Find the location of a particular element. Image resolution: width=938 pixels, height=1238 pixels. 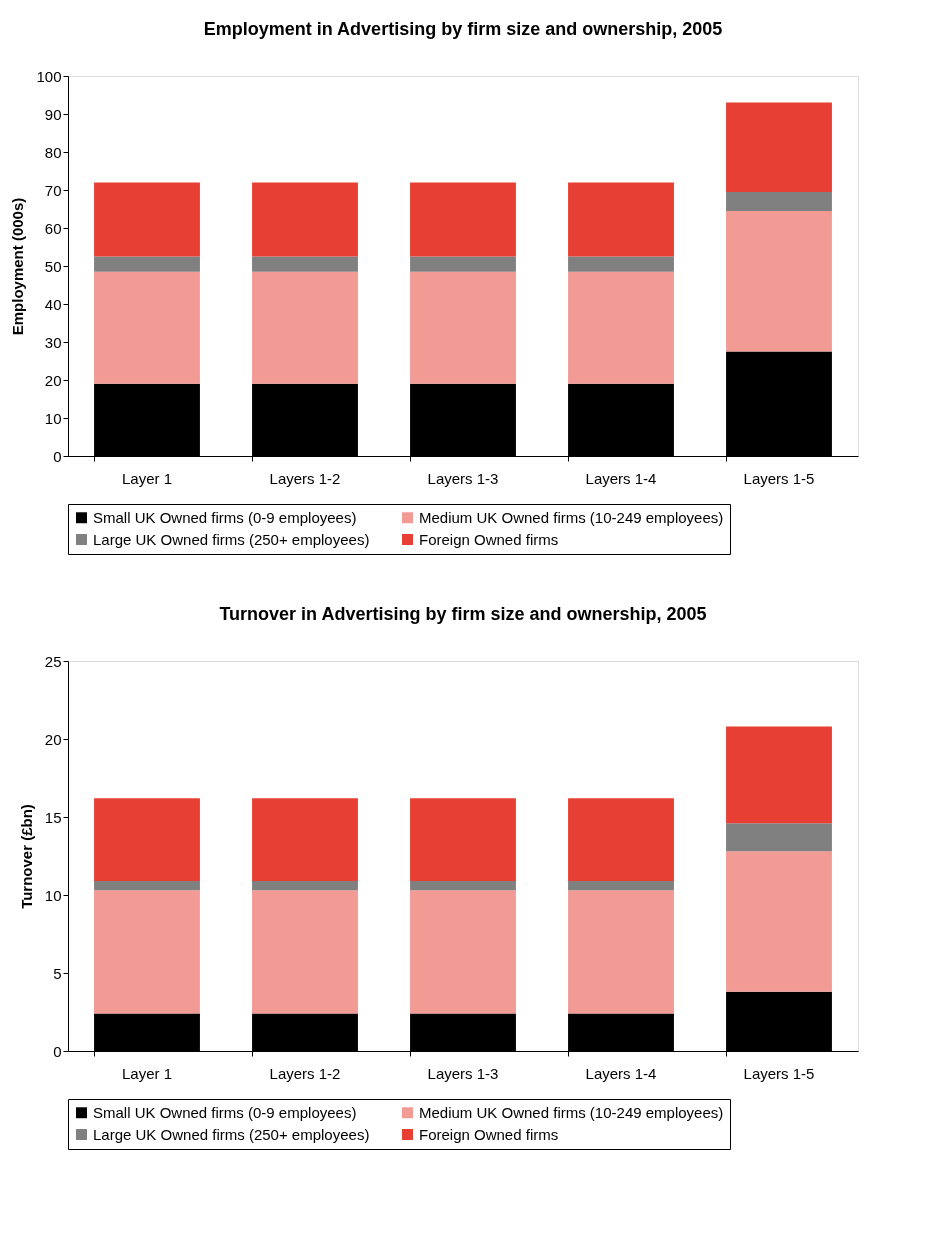

chart-title: Turnover in Advertising by firm size and ownership, 2005 is located at coordinates (463, 614).